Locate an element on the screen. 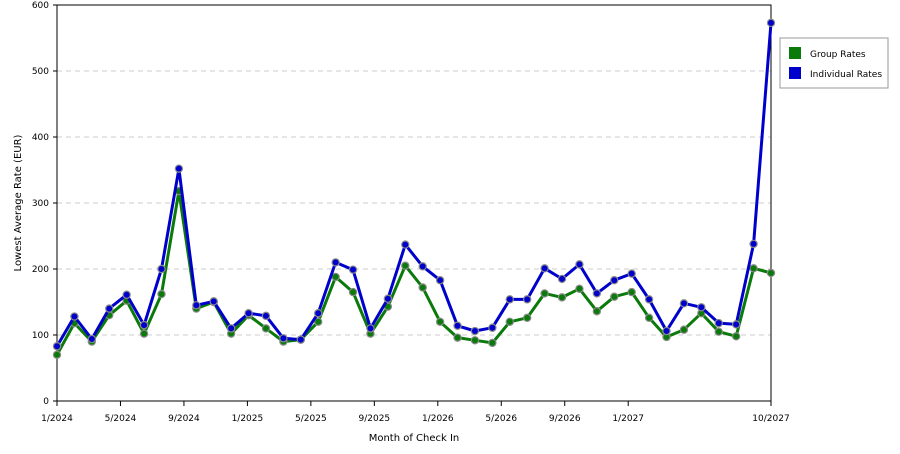 This screenshot has height=454, width=900. x-tick-label: 1/2026 is located at coordinates (438, 419).